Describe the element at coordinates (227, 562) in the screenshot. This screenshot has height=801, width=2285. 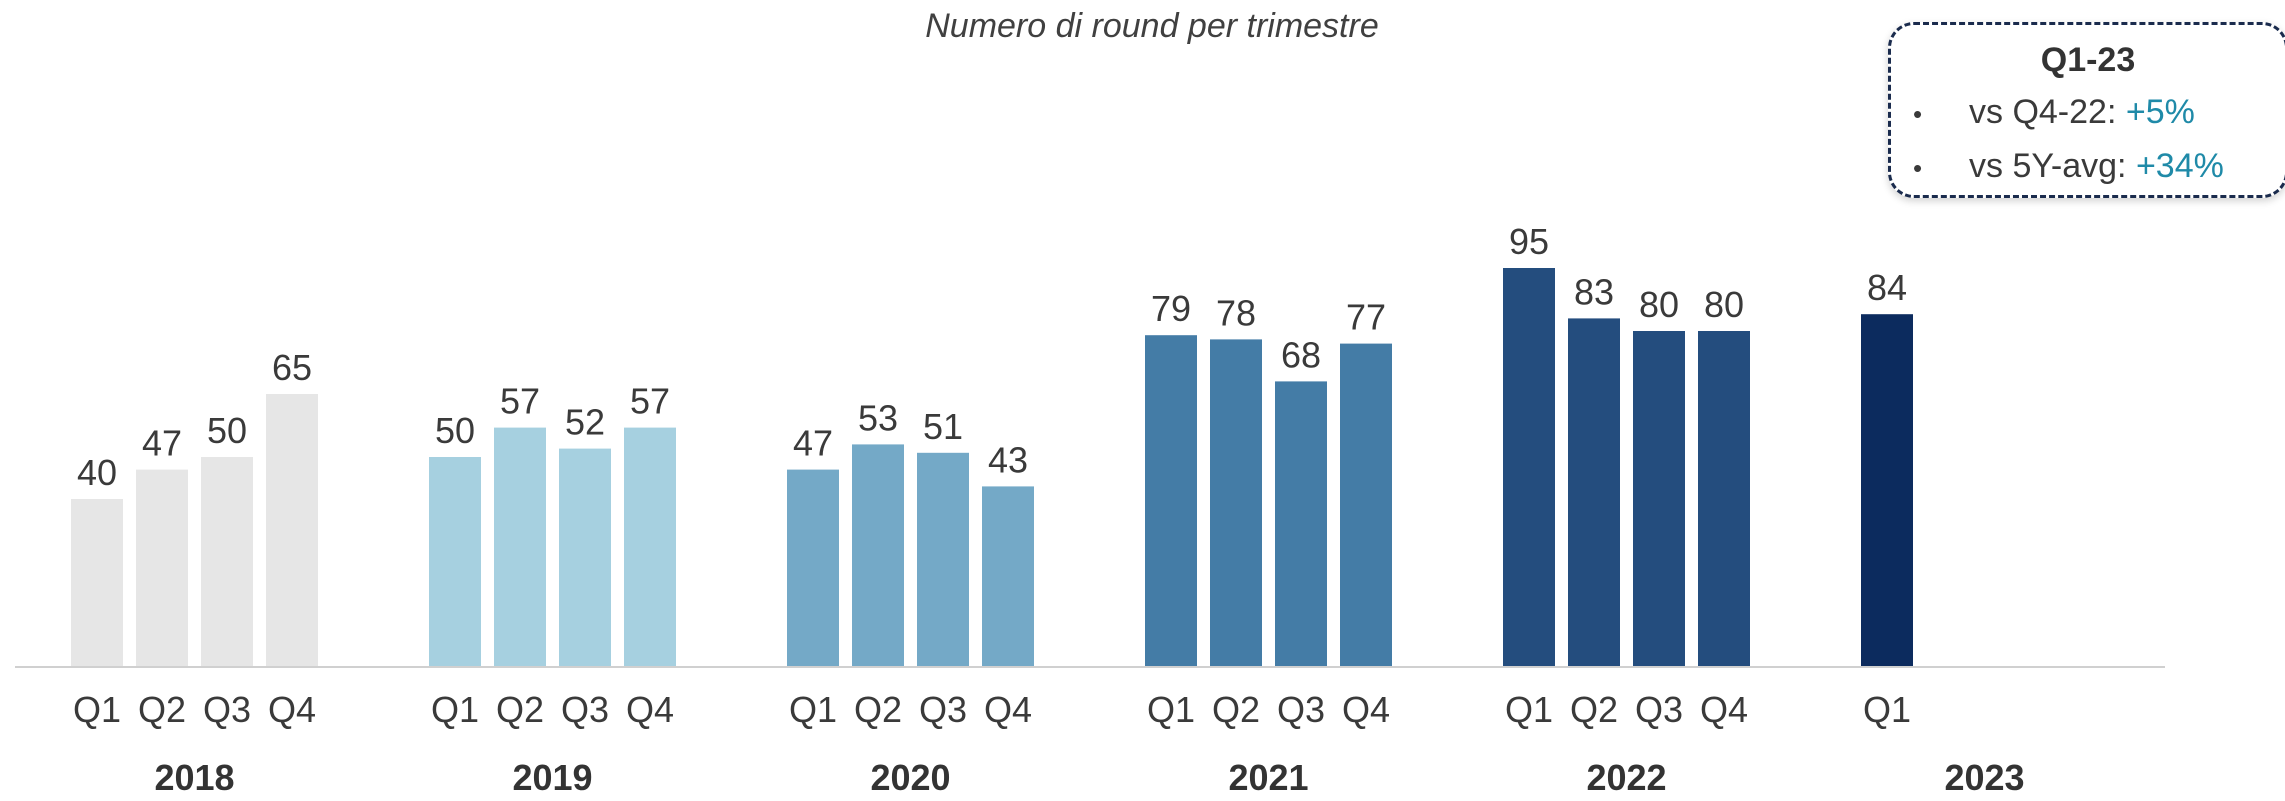
I see `bar-2018-q3` at that location.